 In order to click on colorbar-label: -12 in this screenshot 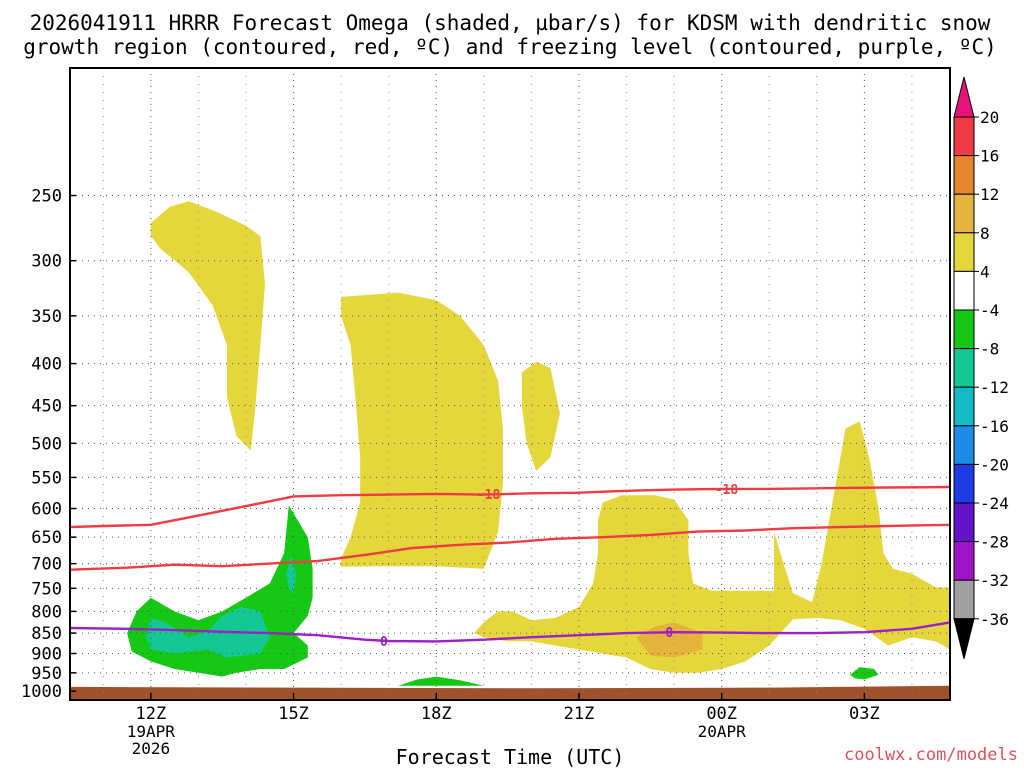, I will do `click(994, 387)`.